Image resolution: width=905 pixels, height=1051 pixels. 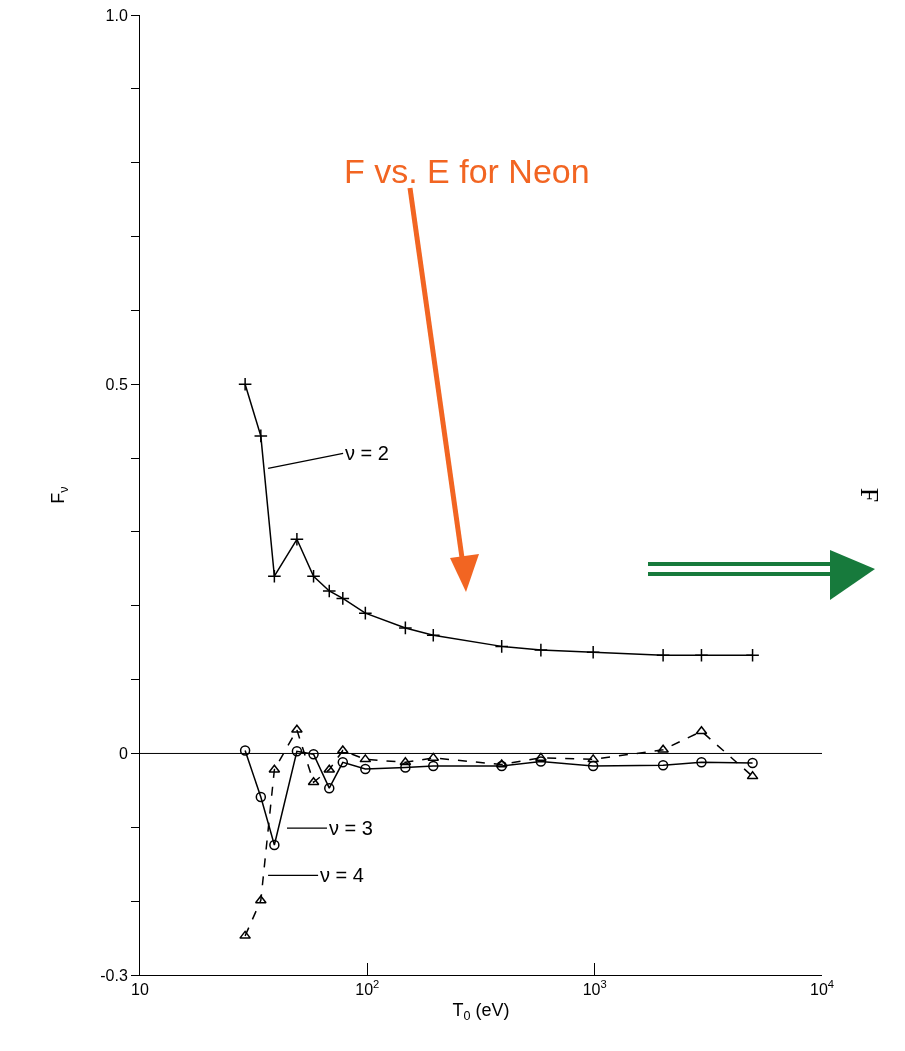 What do you see at coordinates (481, 1012) in the screenshot?
I see `x-axis-title: T$_{0}$ (eV)` at bounding box center [481, 1012].